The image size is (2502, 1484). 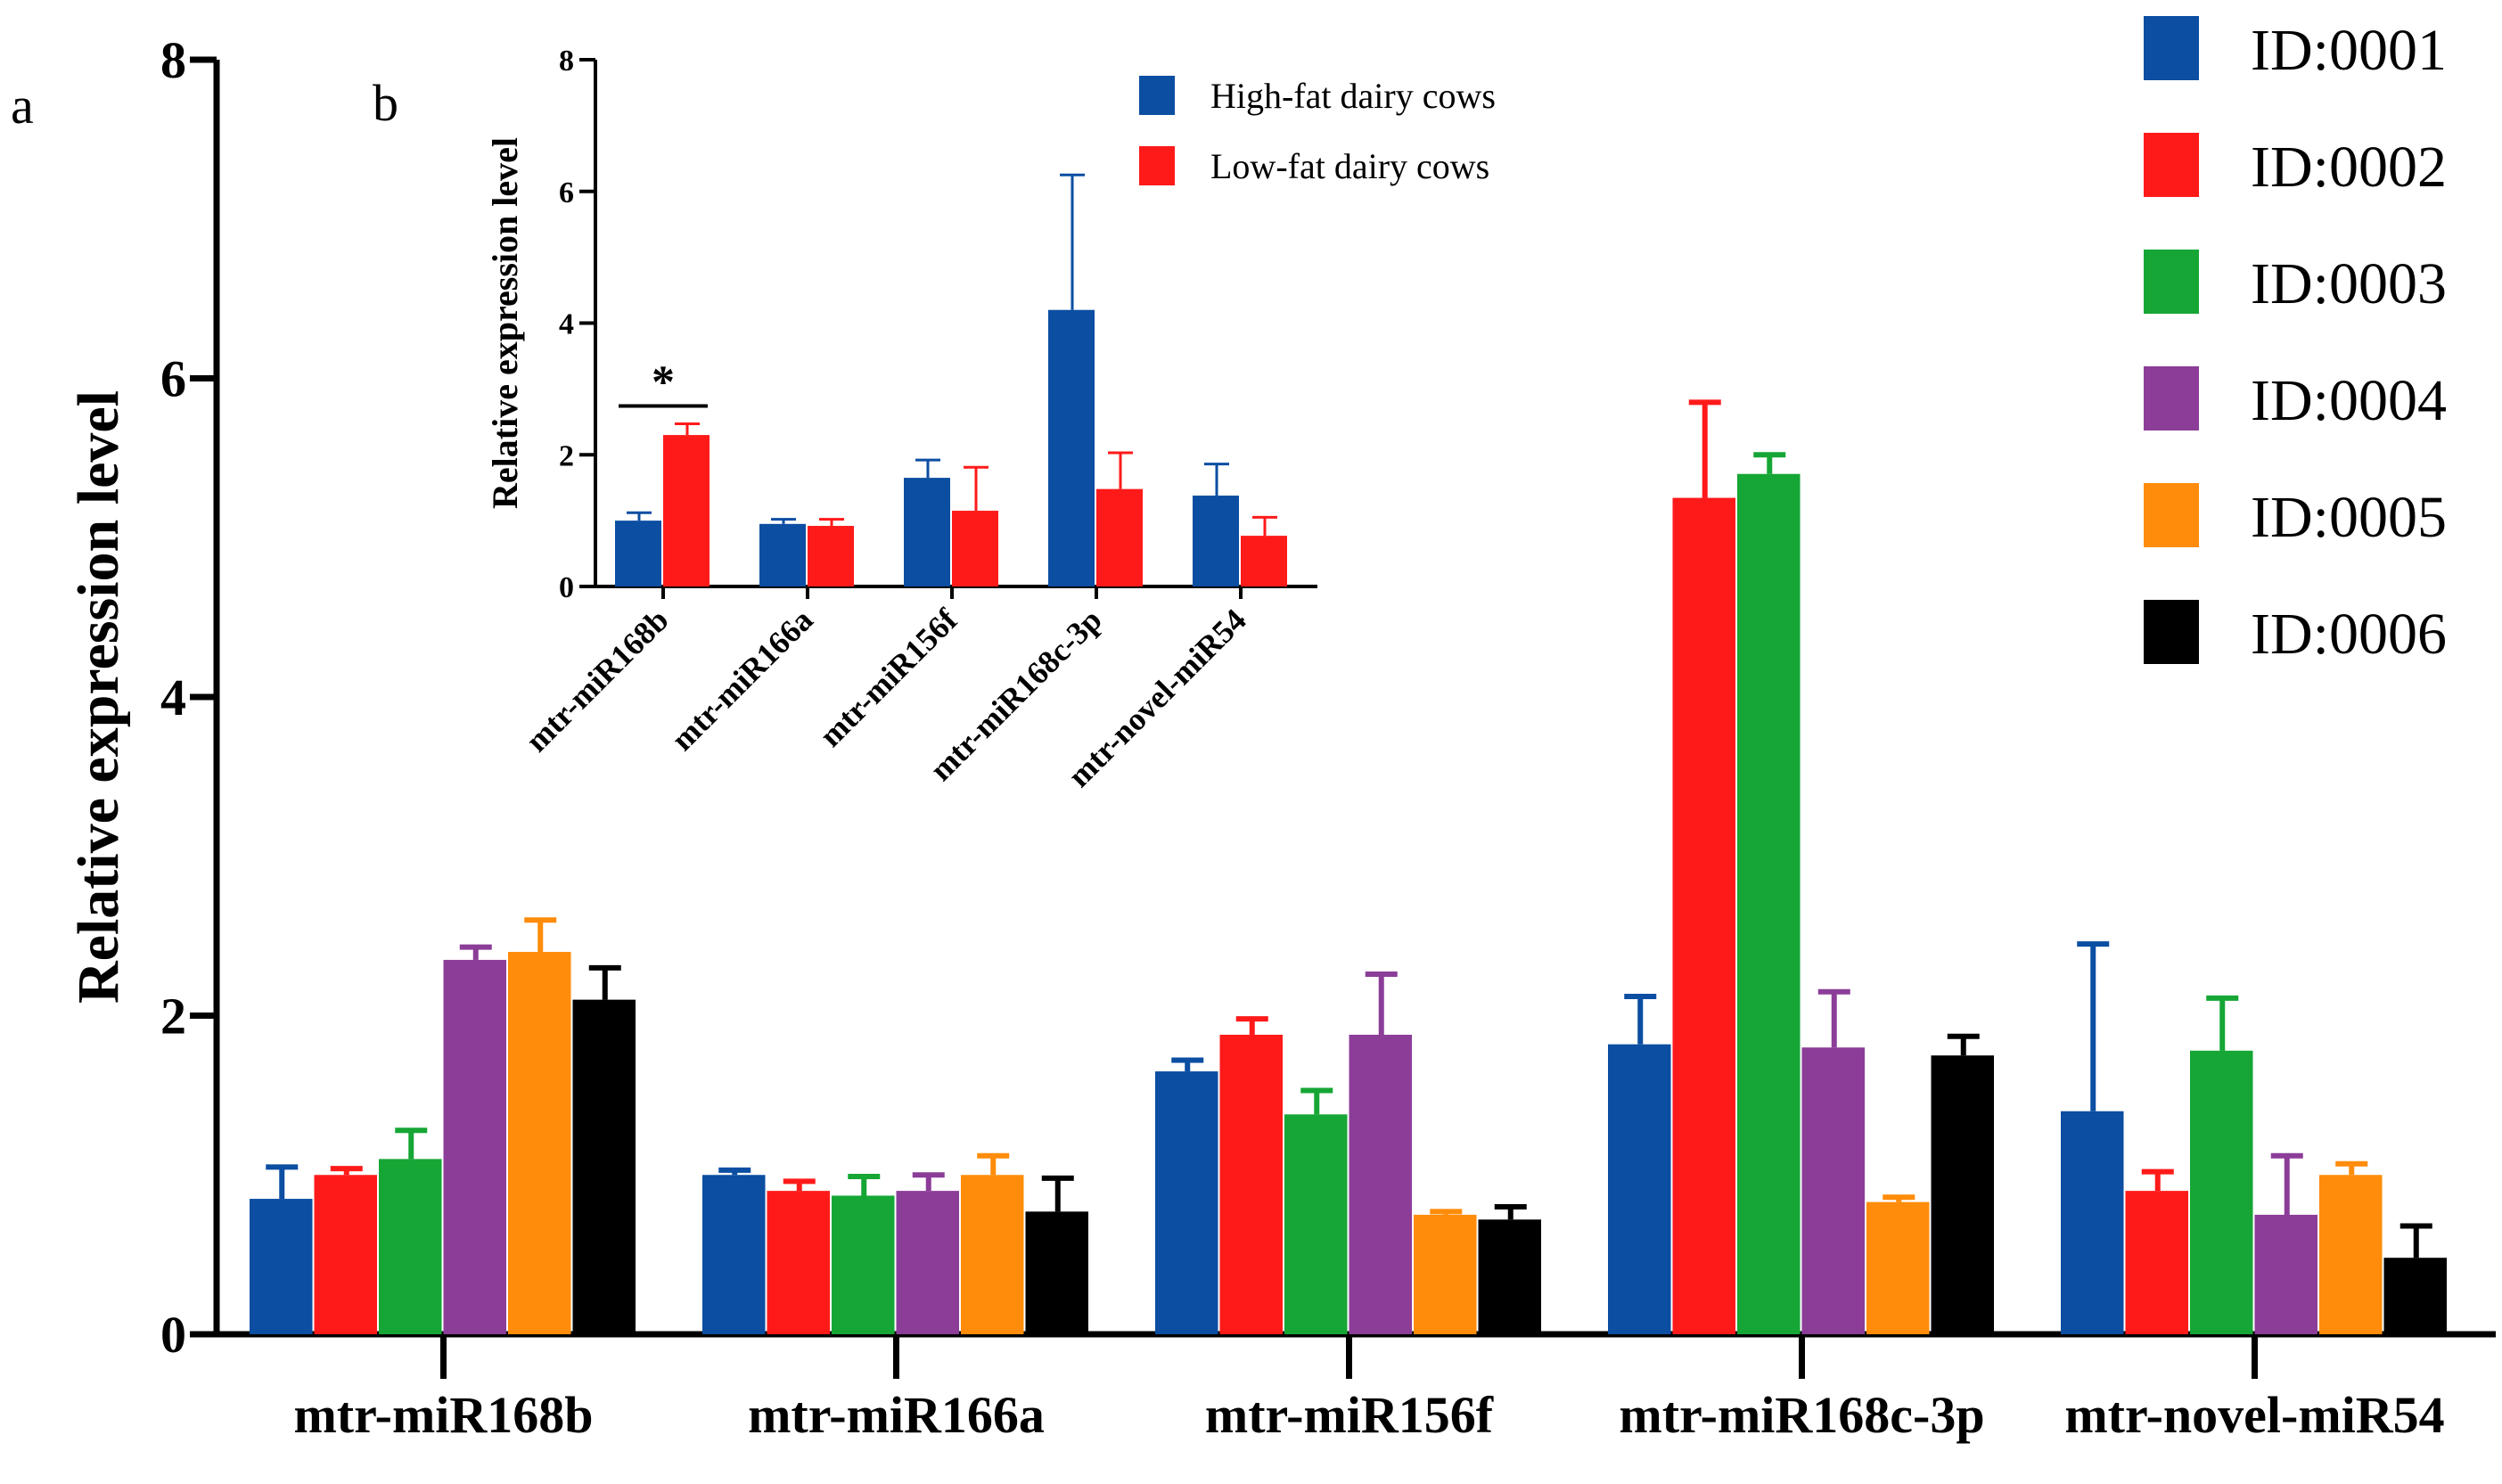 What do you see at coordinates (1353, 96) in the screenshot?
I see `legend-label: High-fat dairy cows` at bounding box center [1353, 96].